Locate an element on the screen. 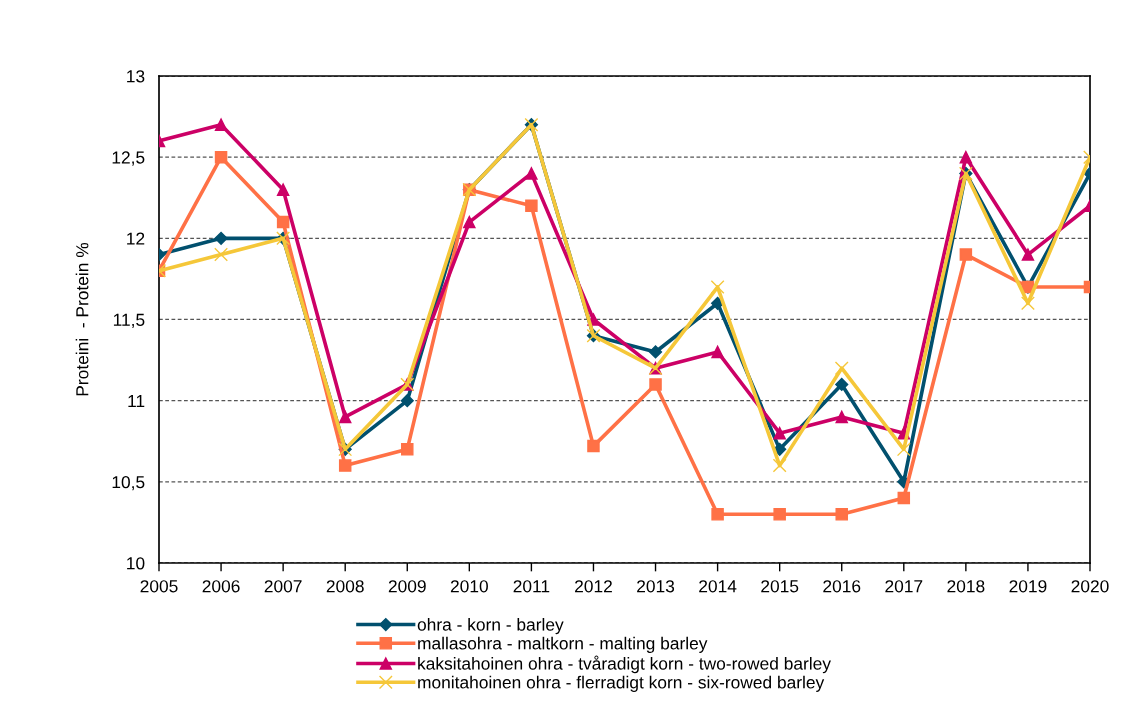 The height and width of the screenshot is (717, 1135). x-tick-label: 2006 is located at coordinates (221, 586).